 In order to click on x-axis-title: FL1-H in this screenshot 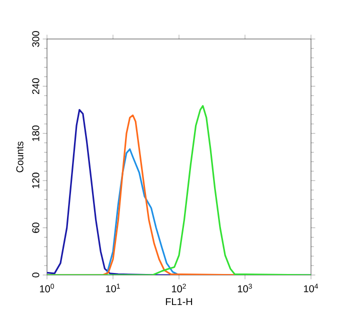, I will do `click(179, 302)`.